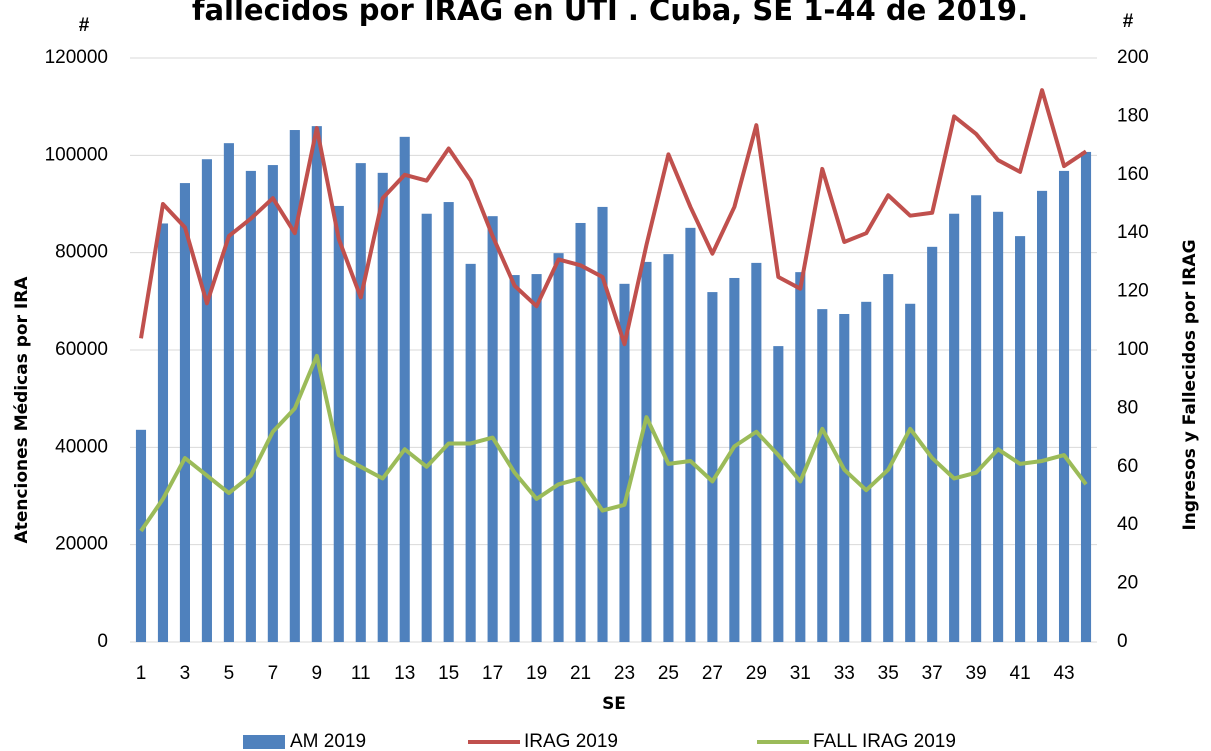 This screenshot has width=1211, height=751. I want to click on x-axis-label: SE, so click(614, 704).